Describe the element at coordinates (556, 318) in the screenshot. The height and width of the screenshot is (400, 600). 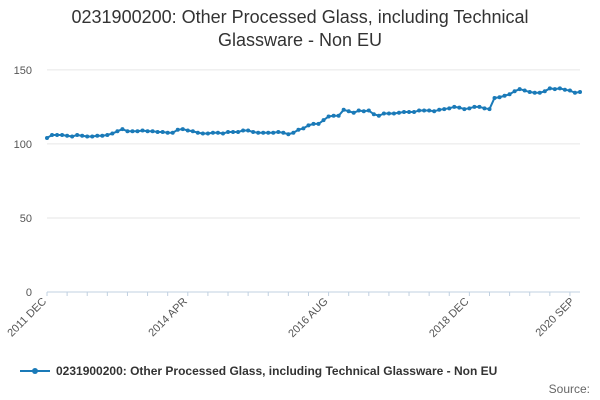
I see `x-tick-label: 2020 SEP` at that location.